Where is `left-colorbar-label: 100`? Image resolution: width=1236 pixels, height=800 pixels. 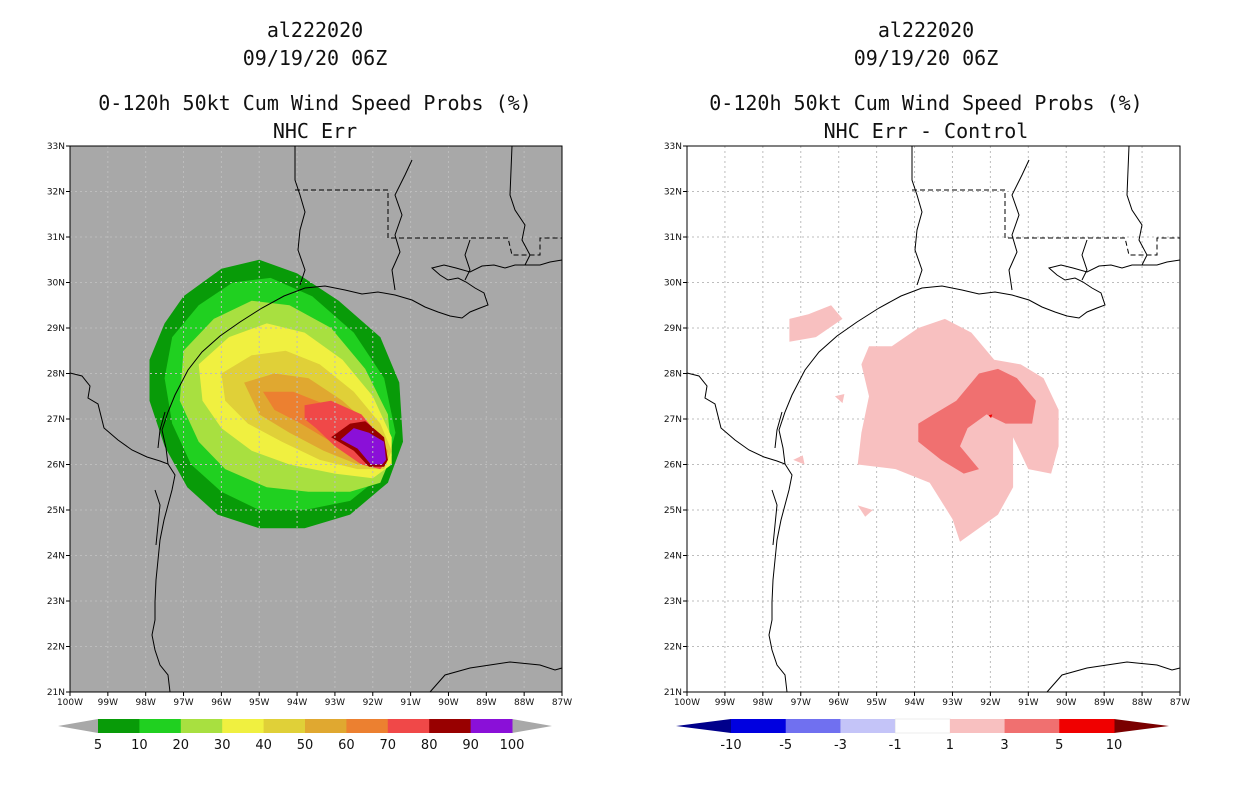
left-colorbar-label: 100 is located at coordinates (512, 745).